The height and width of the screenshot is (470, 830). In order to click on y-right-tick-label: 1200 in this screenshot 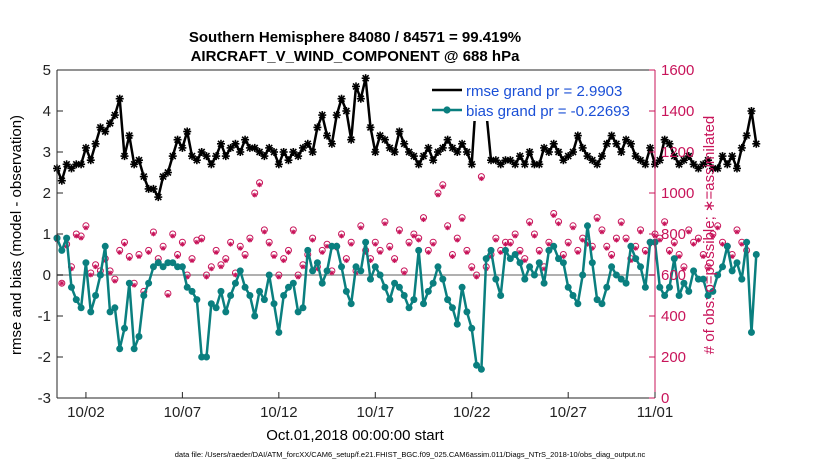, I will do `click(677, 152)`.